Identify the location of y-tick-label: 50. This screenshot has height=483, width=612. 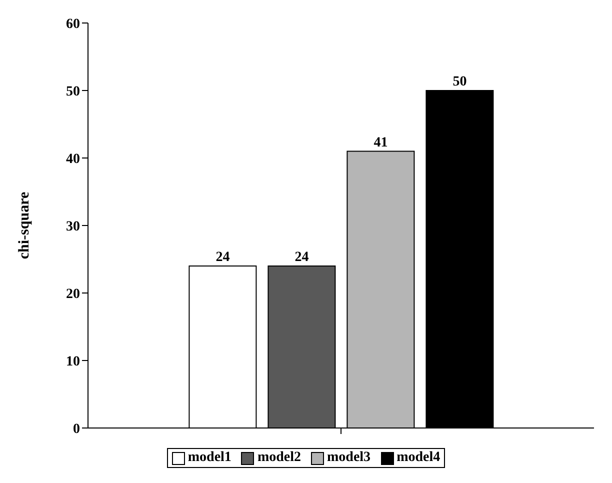
(73, 92).